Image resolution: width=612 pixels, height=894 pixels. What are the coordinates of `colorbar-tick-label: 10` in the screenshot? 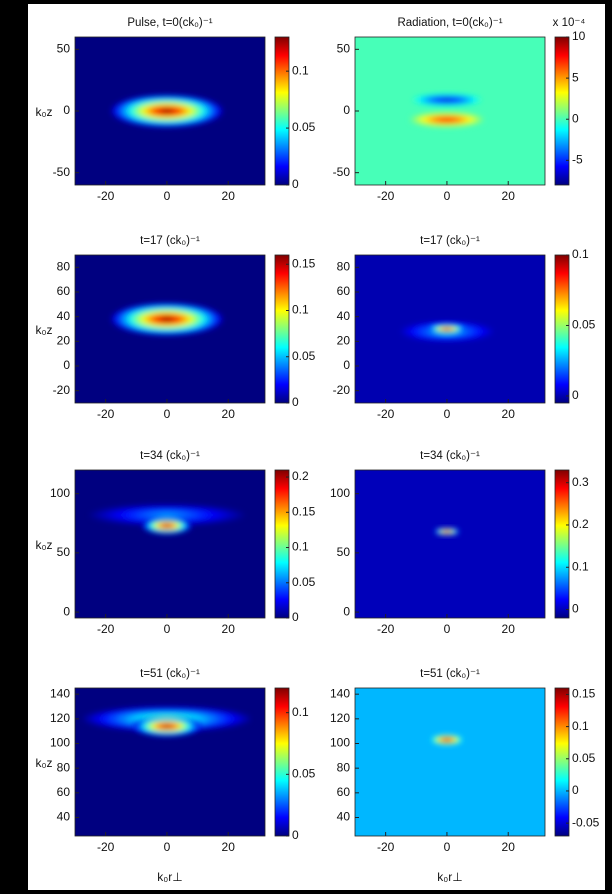 It's located at (579, 36).